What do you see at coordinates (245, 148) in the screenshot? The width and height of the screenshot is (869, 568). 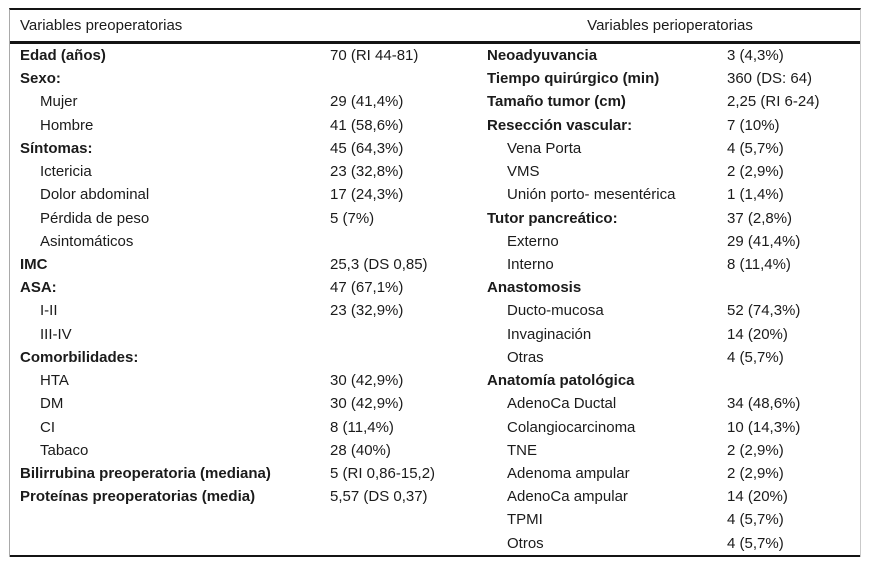 I see `table-row: Síntomas: 45 (64,3%)` at bounding box center [245, 148].